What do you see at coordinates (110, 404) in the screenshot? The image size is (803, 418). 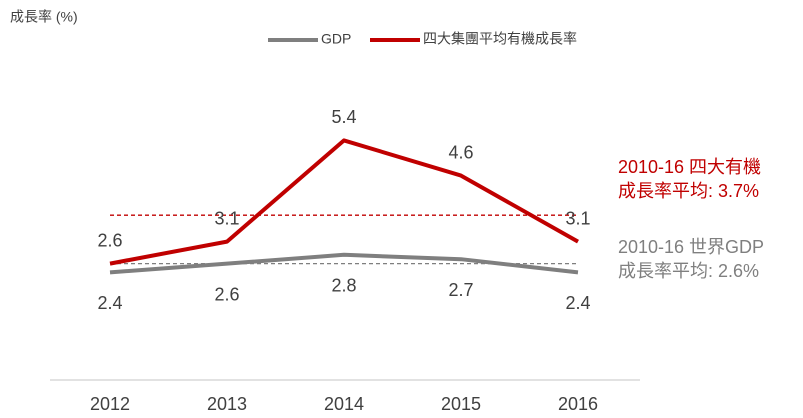 I see `x-tick-label: 2012` at bounding box center [110, 404].